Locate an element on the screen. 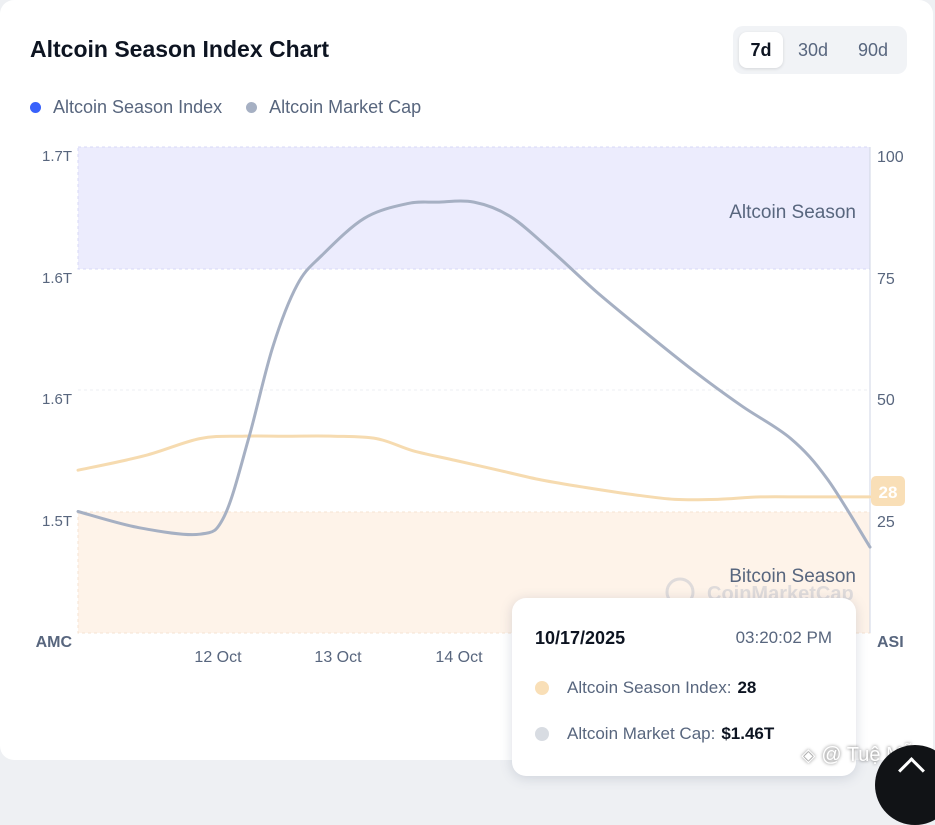 The width and height of the screenshot is (935, 825). right-tick-label: 25 is located at coordinates (886, 522).